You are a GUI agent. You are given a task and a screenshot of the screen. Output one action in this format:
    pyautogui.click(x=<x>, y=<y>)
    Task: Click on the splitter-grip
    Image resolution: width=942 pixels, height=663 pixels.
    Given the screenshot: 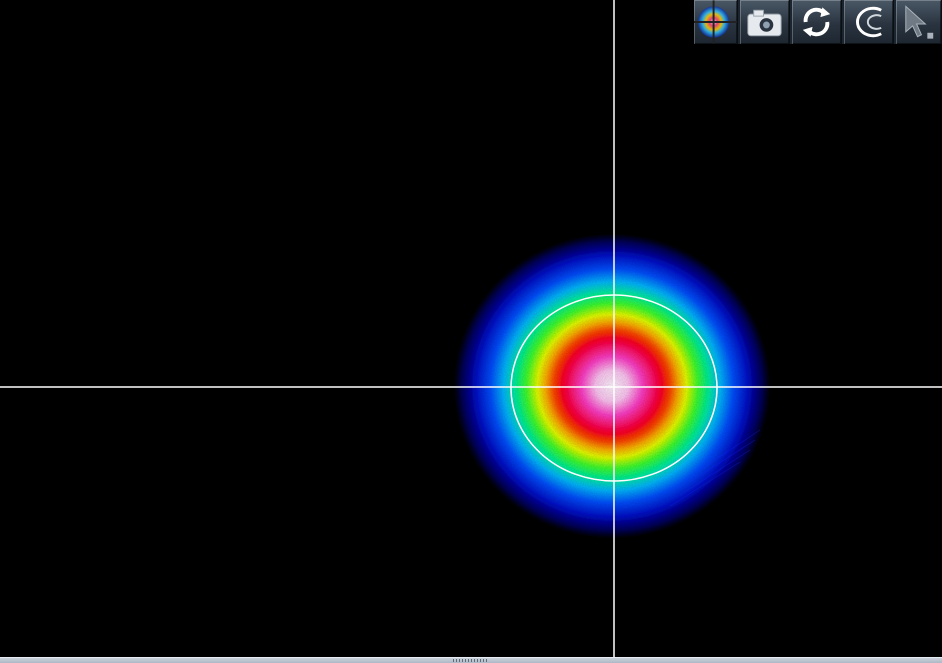 What is the action you would take?
    pyautogui.click(x=471, y=660)
    